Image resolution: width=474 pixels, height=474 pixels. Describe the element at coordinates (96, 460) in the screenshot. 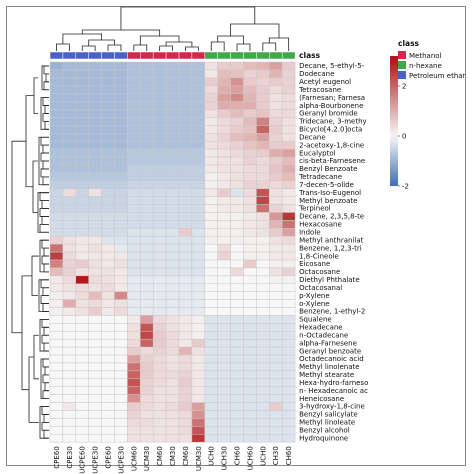

I see `column-label: UCPE30` at that location.